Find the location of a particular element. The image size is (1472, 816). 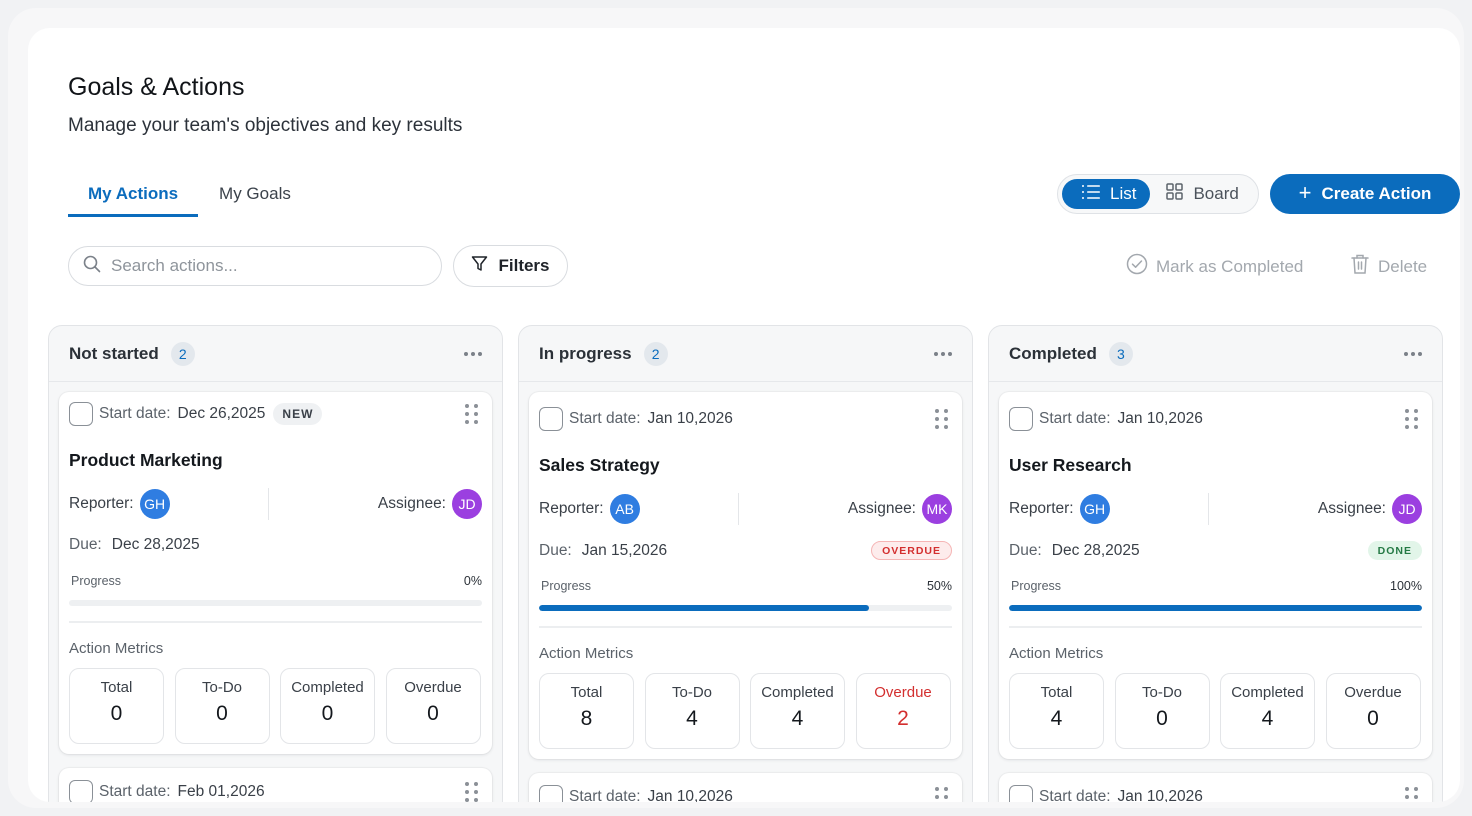

metrics-grid: Total 8 To-Do 4 Completed 4 Overdue 2 is located at coordinates (745, 711).